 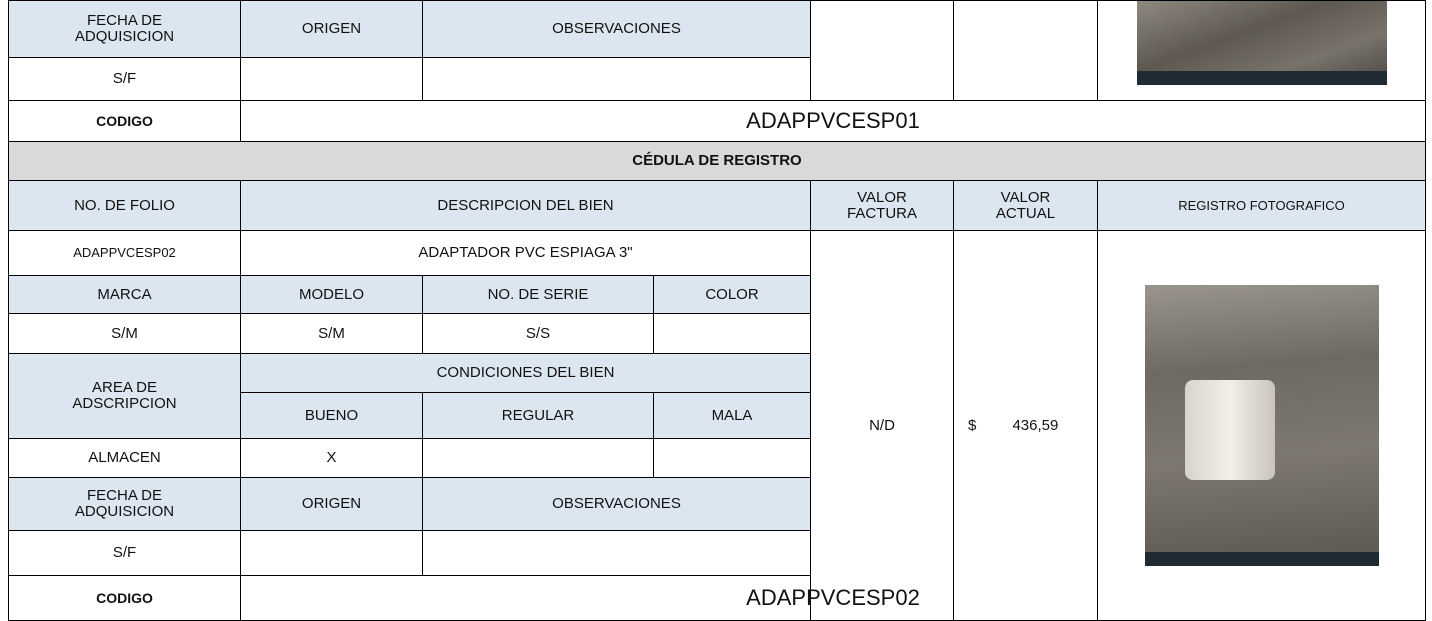 I want to click on header-cell: MODELO, so click(x=331, y=294).